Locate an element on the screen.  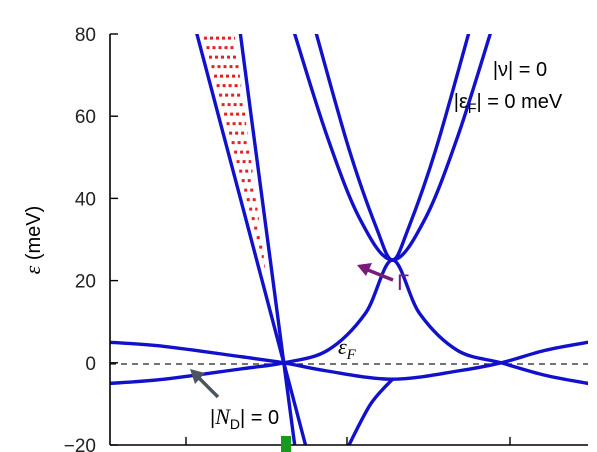
nd-arrow-shaft is located at coordinates (208, 387).